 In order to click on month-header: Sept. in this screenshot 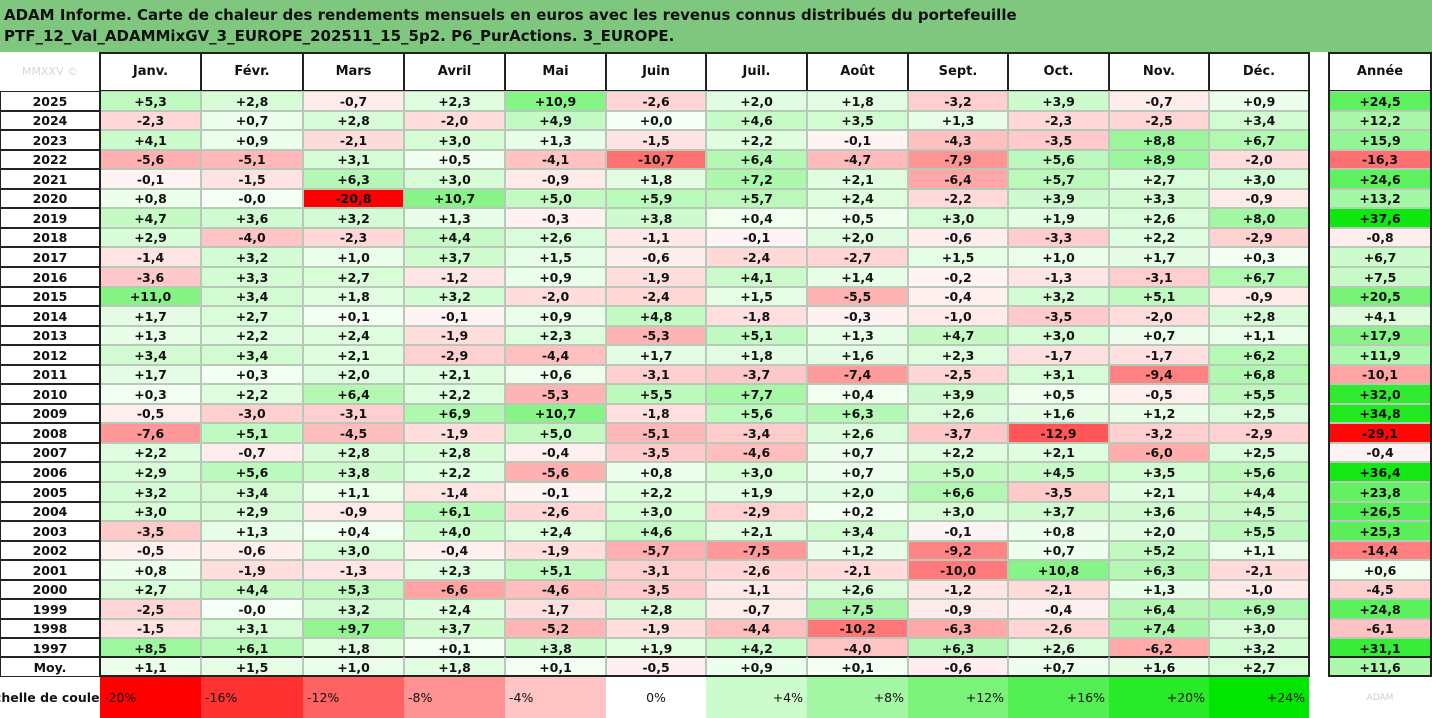, I will do `click(958, 71)`.